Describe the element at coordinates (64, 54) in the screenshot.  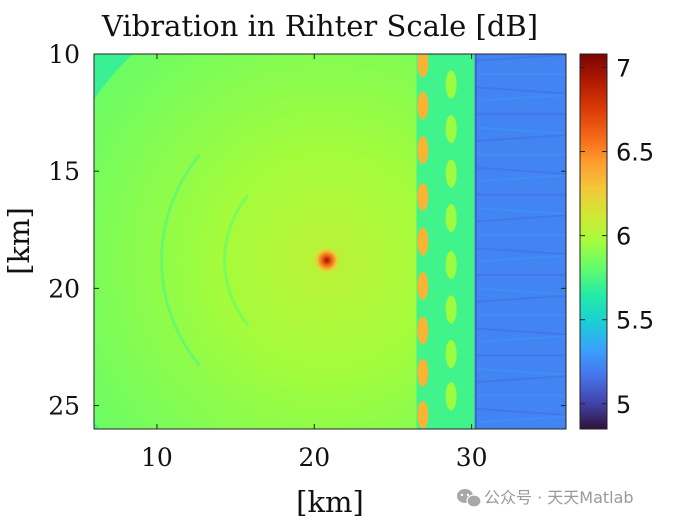
I see `y-tick-label: 10` at that location.